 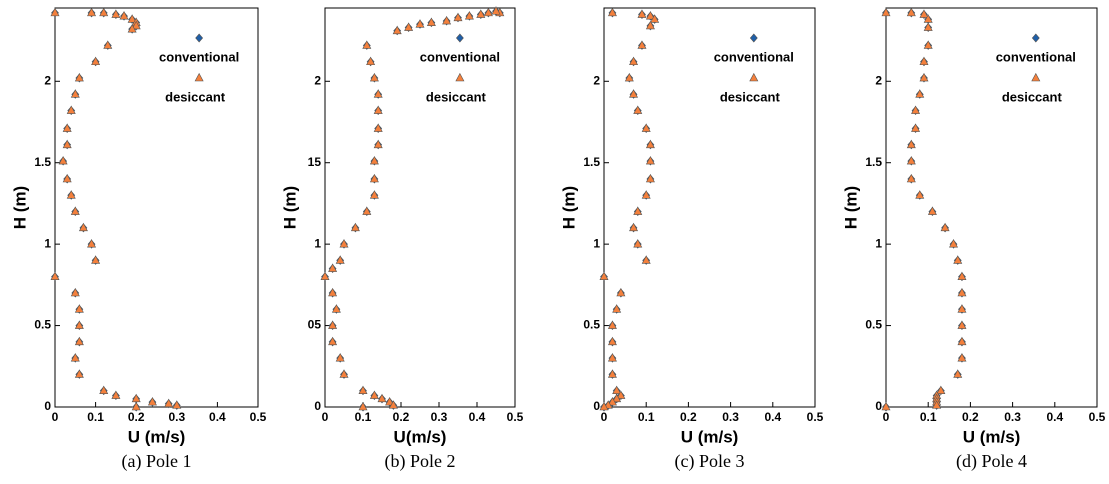 What do you see at coordinates (315, 325) in the screenshot?
I see `y-tick-label: 05` at bounding box center [315, 325].